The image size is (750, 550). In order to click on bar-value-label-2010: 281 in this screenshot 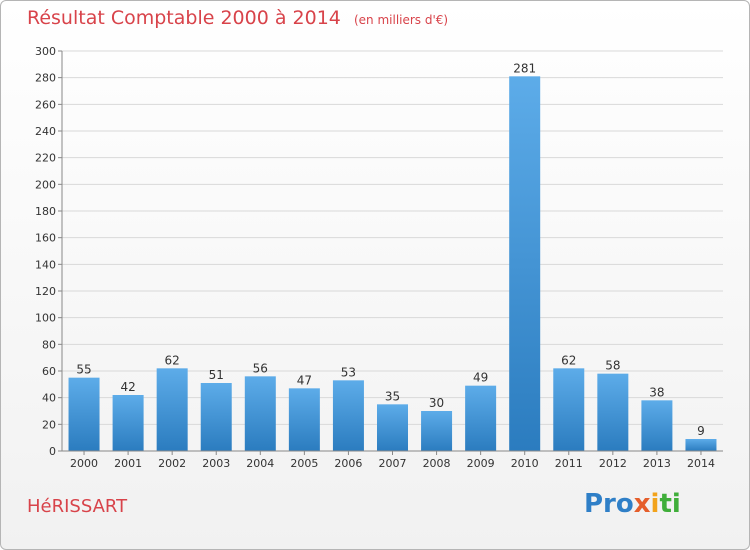, I will do `click(524, 68)`.